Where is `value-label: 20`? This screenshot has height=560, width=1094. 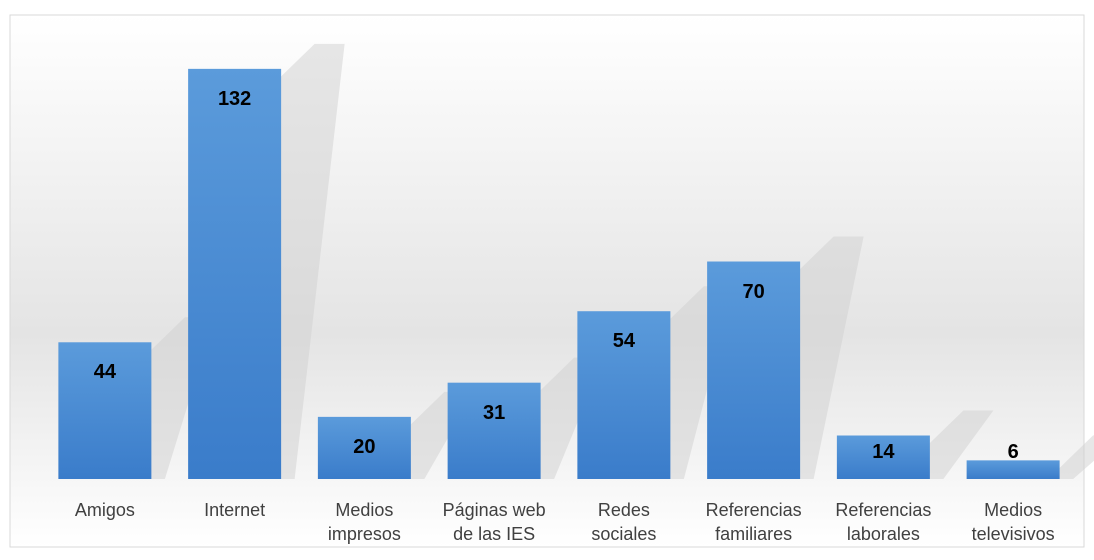 value-label: 20 is located at coordinates (364, 446).